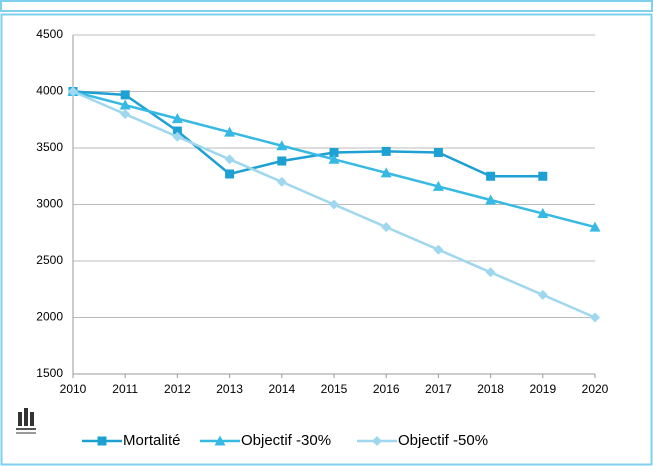  What do you see at coordinates (49, 373) in the screenshot?
I see `y-tick-label: 1500` at bounding box center [49, 373].